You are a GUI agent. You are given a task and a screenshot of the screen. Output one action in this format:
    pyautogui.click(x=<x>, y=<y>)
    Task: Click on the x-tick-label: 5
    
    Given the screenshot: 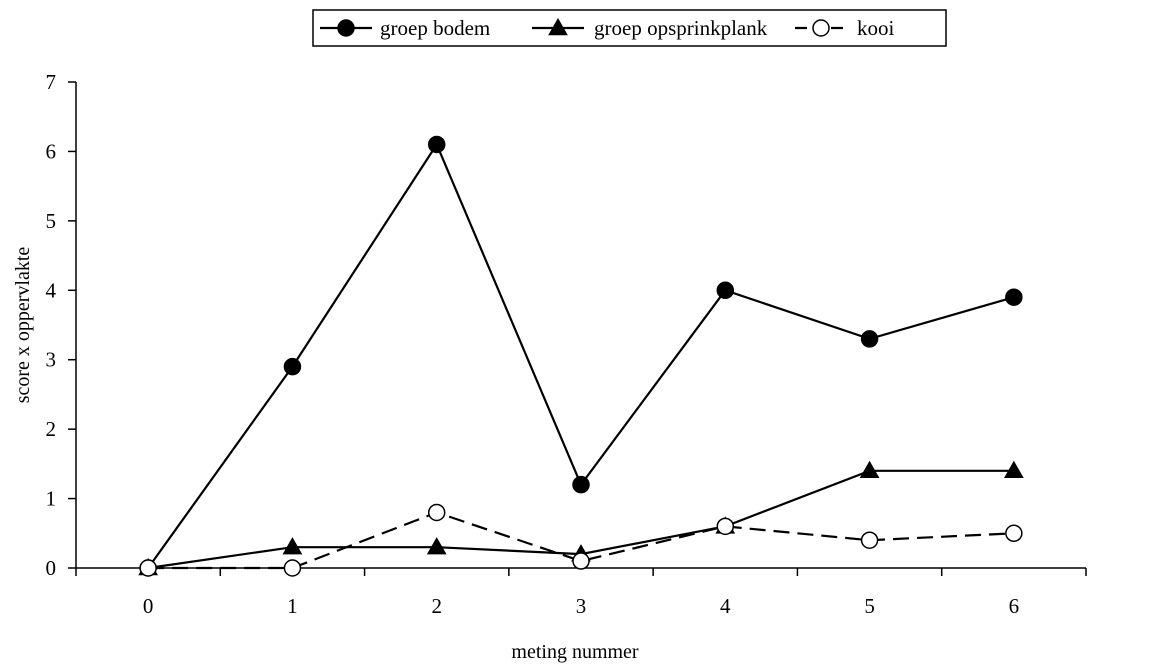 What is the action you would take?
    pyautogui.click(x=869, y=606)
    